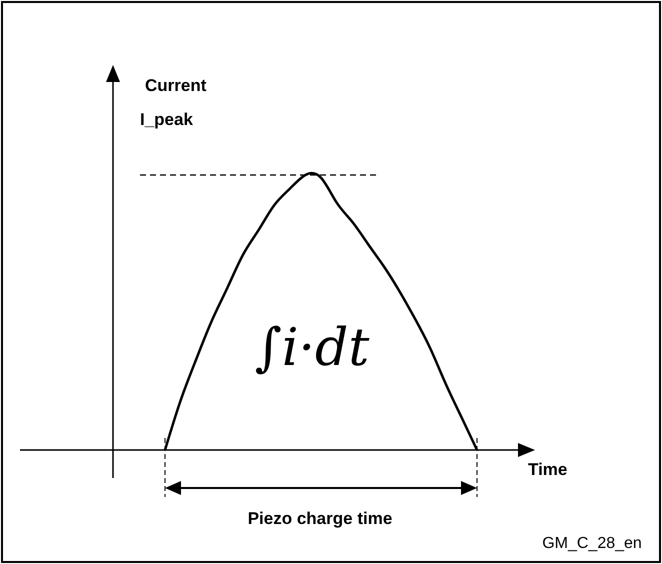 The image size is (662, 564). What do you see at coordinates (320, 518) in the screenshot?
I see `text: Piezo charge time` at bounding box center [320, 518].